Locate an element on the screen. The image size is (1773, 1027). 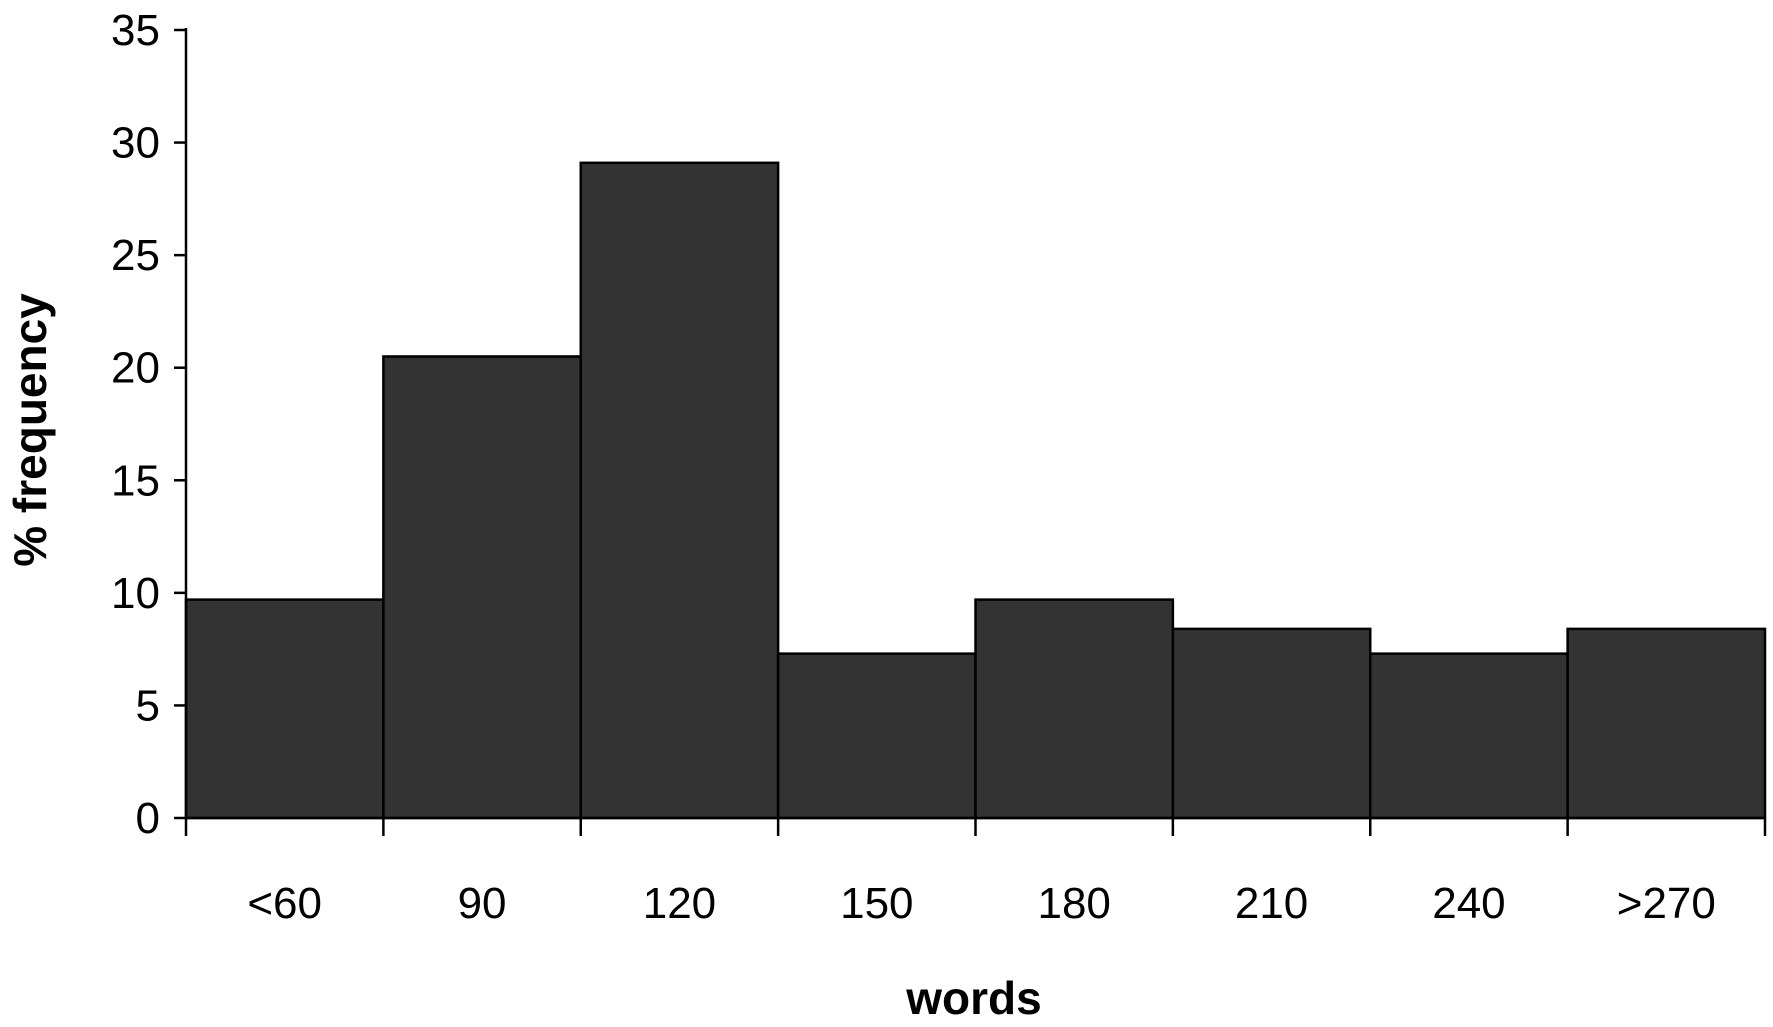
y-axis-title: % frequency is located at coordinates (30, 430).